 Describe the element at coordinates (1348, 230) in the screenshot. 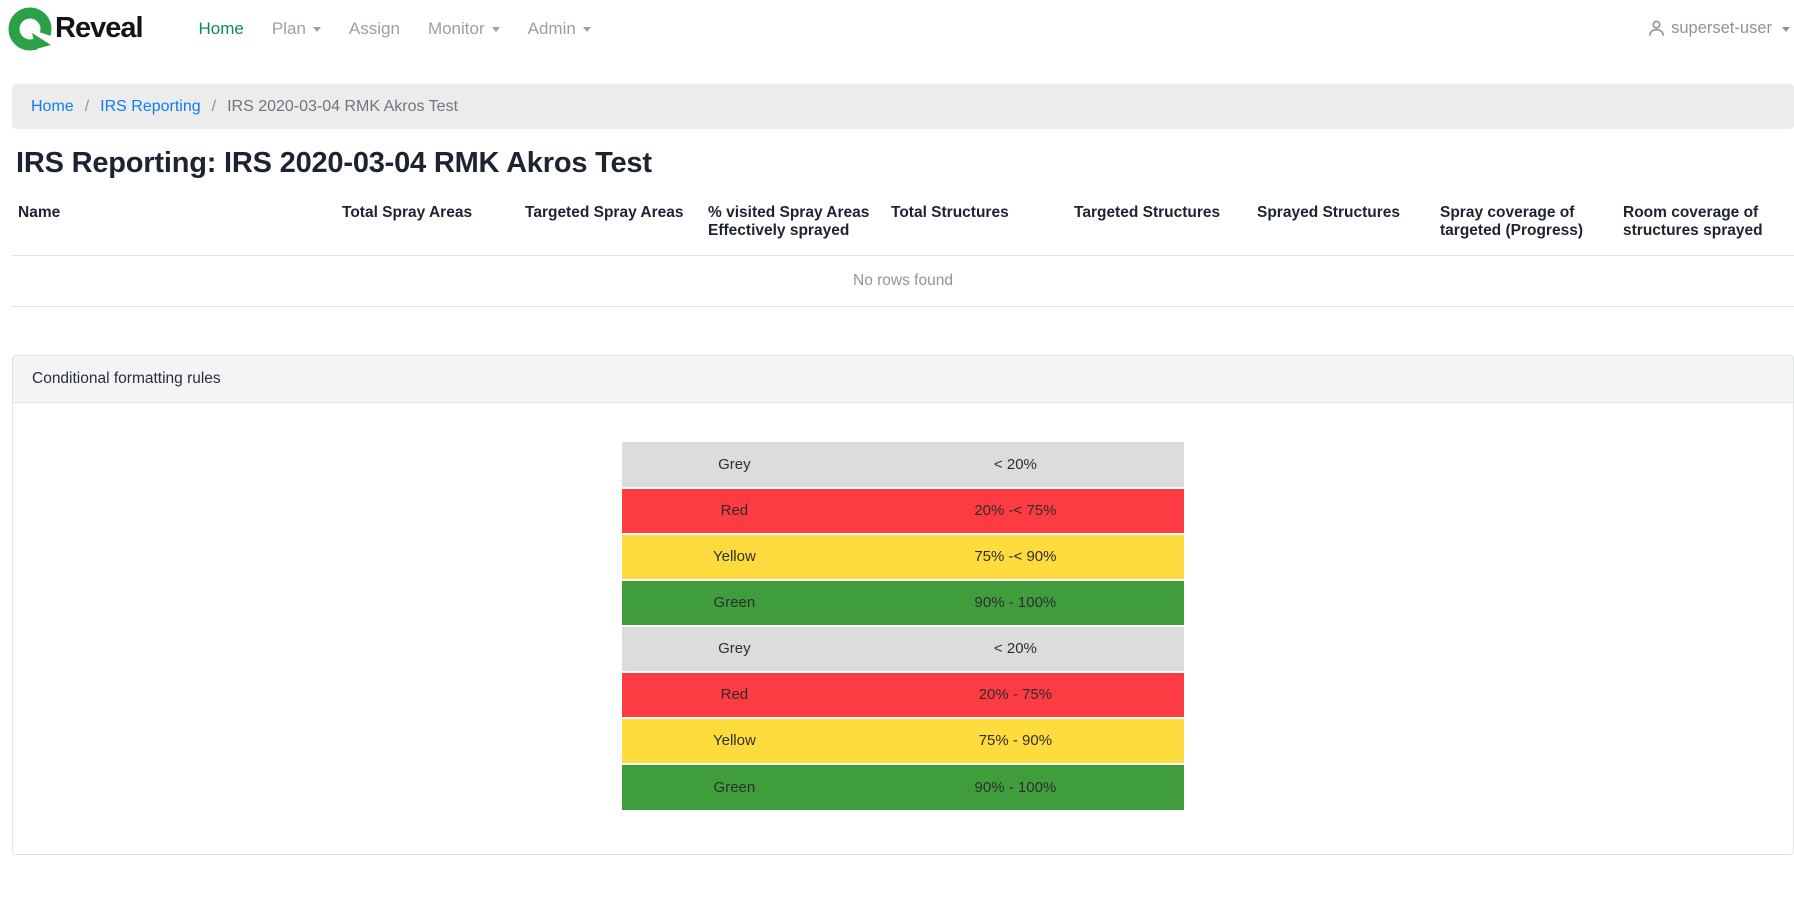

I see `column-header: Sprayed Structures` at that location.